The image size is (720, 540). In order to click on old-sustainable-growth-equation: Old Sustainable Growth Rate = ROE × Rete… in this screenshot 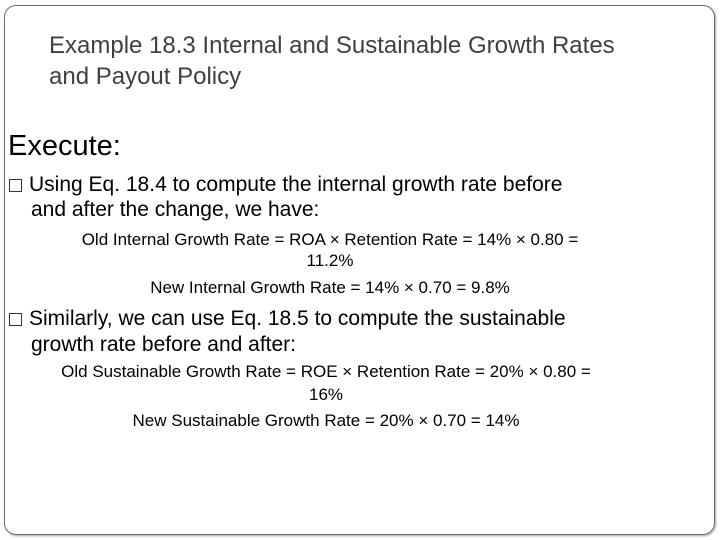, I will do `click(326, 371)`.